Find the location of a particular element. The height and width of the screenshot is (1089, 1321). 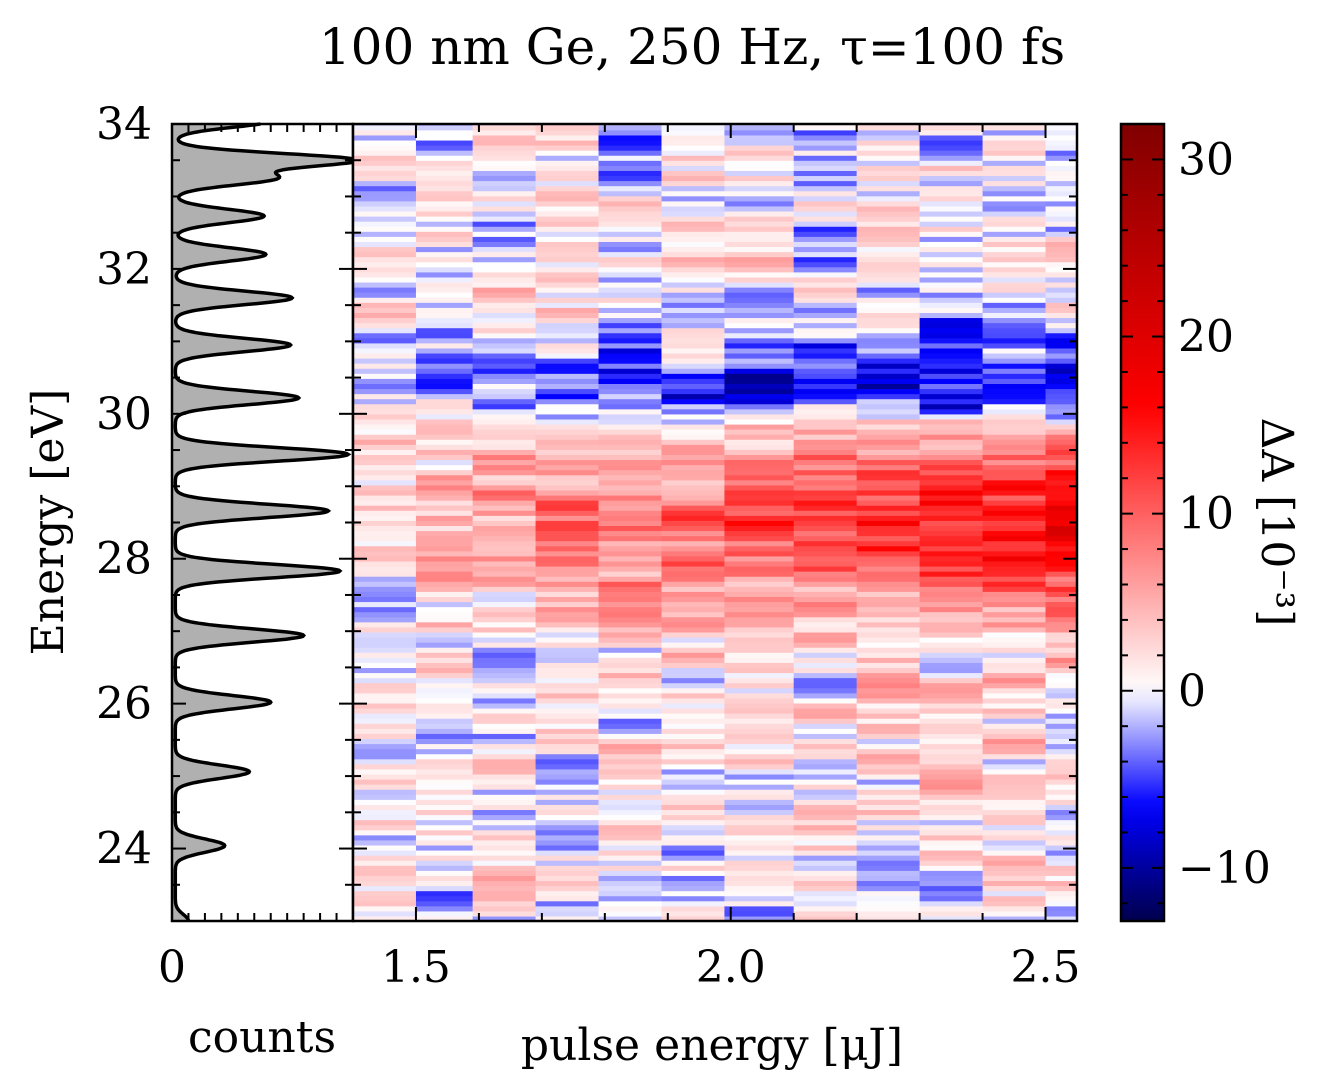

pulse-energy-axis-label: pulse energy [μJ] is located at coordinates (712, 1045).